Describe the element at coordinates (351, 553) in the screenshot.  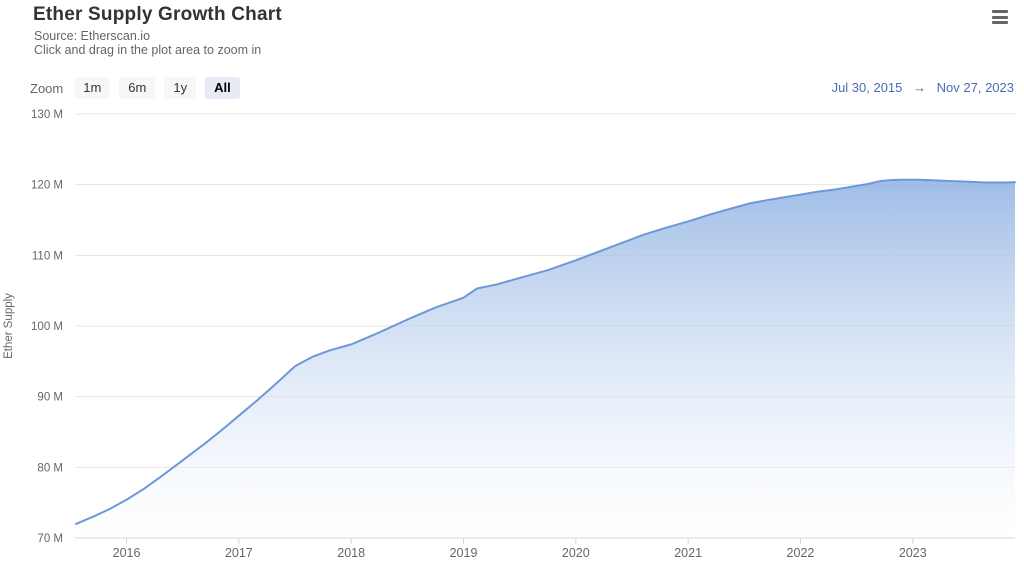
I see `x-axis-tick-label: 2018` at that location.